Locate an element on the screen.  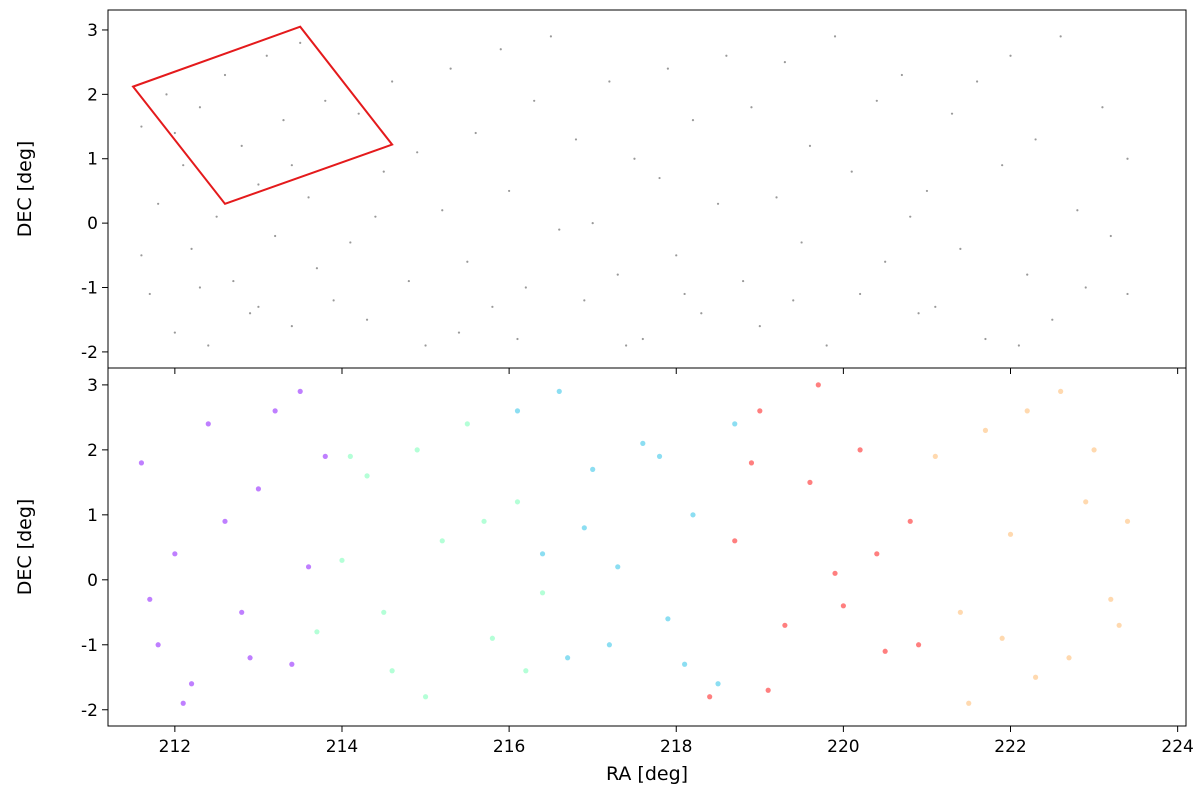
y-tick-label: 3 is located at coordinates (92, 31).